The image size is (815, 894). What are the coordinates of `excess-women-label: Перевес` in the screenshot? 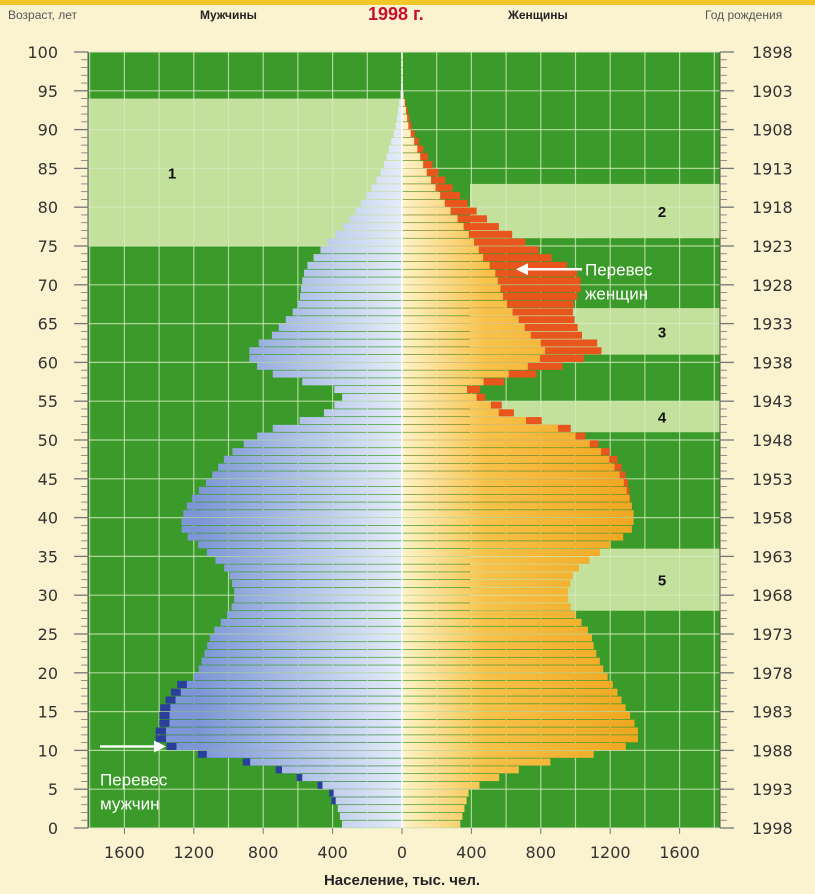 It's located at (619, 269).